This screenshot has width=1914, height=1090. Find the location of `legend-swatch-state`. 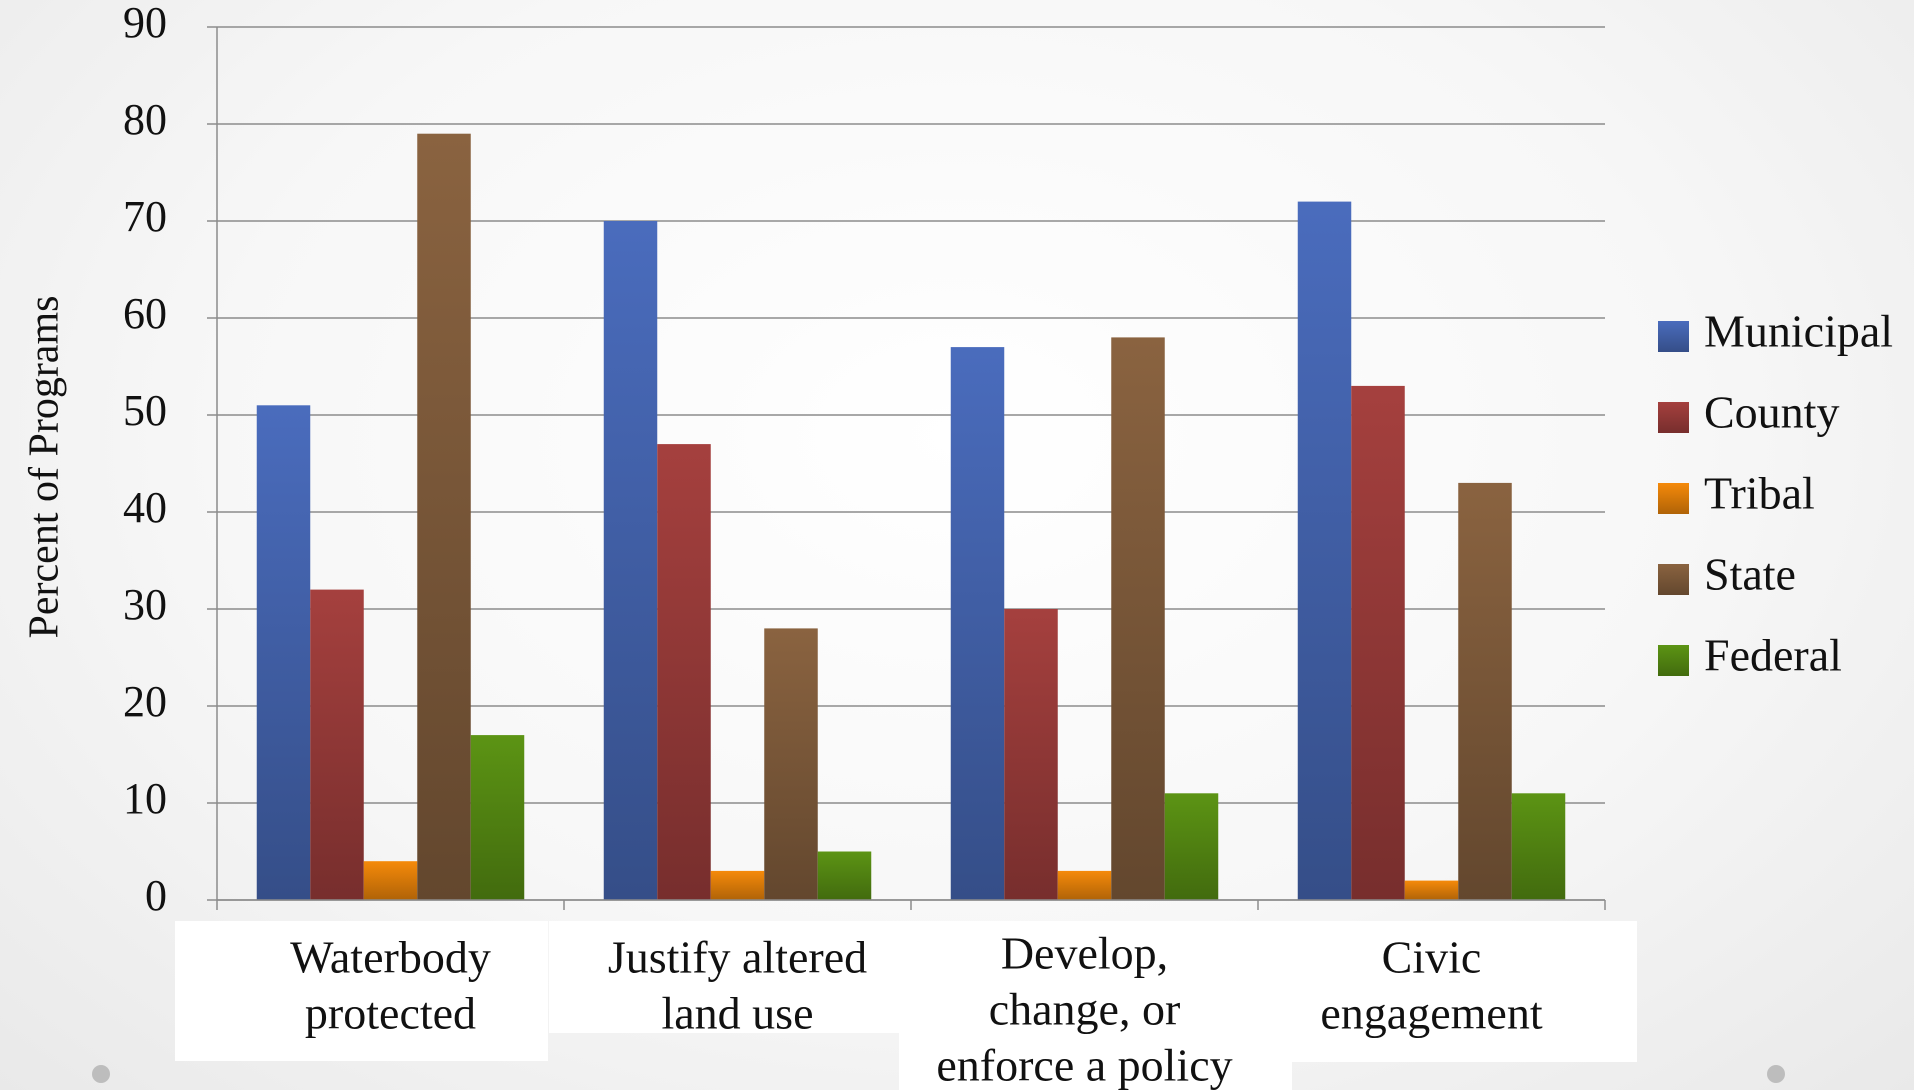

legend-swatch-state is located at coordinates (1673, 579).